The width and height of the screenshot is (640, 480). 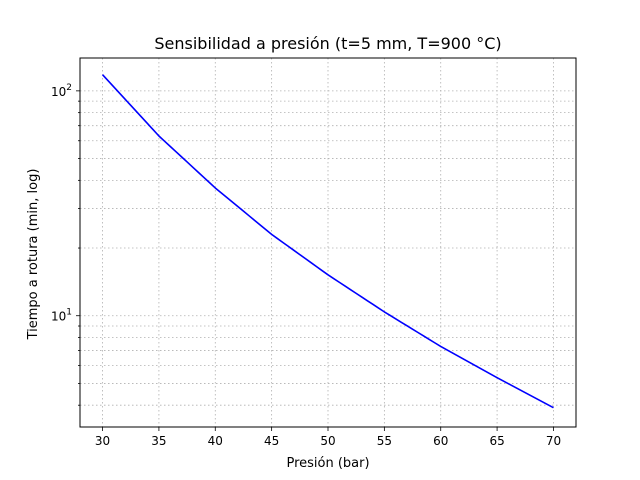 What do you see at coordinates (440, 441) in the screenshot?
I see `x-tick-label: 60` at bounding box center [440, 441].